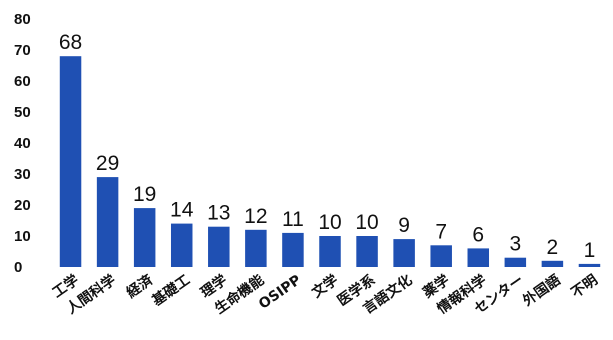  Describe the element at coordinates (22, 50) in the screenshot. I see `y-tick-label: 70` at that location.